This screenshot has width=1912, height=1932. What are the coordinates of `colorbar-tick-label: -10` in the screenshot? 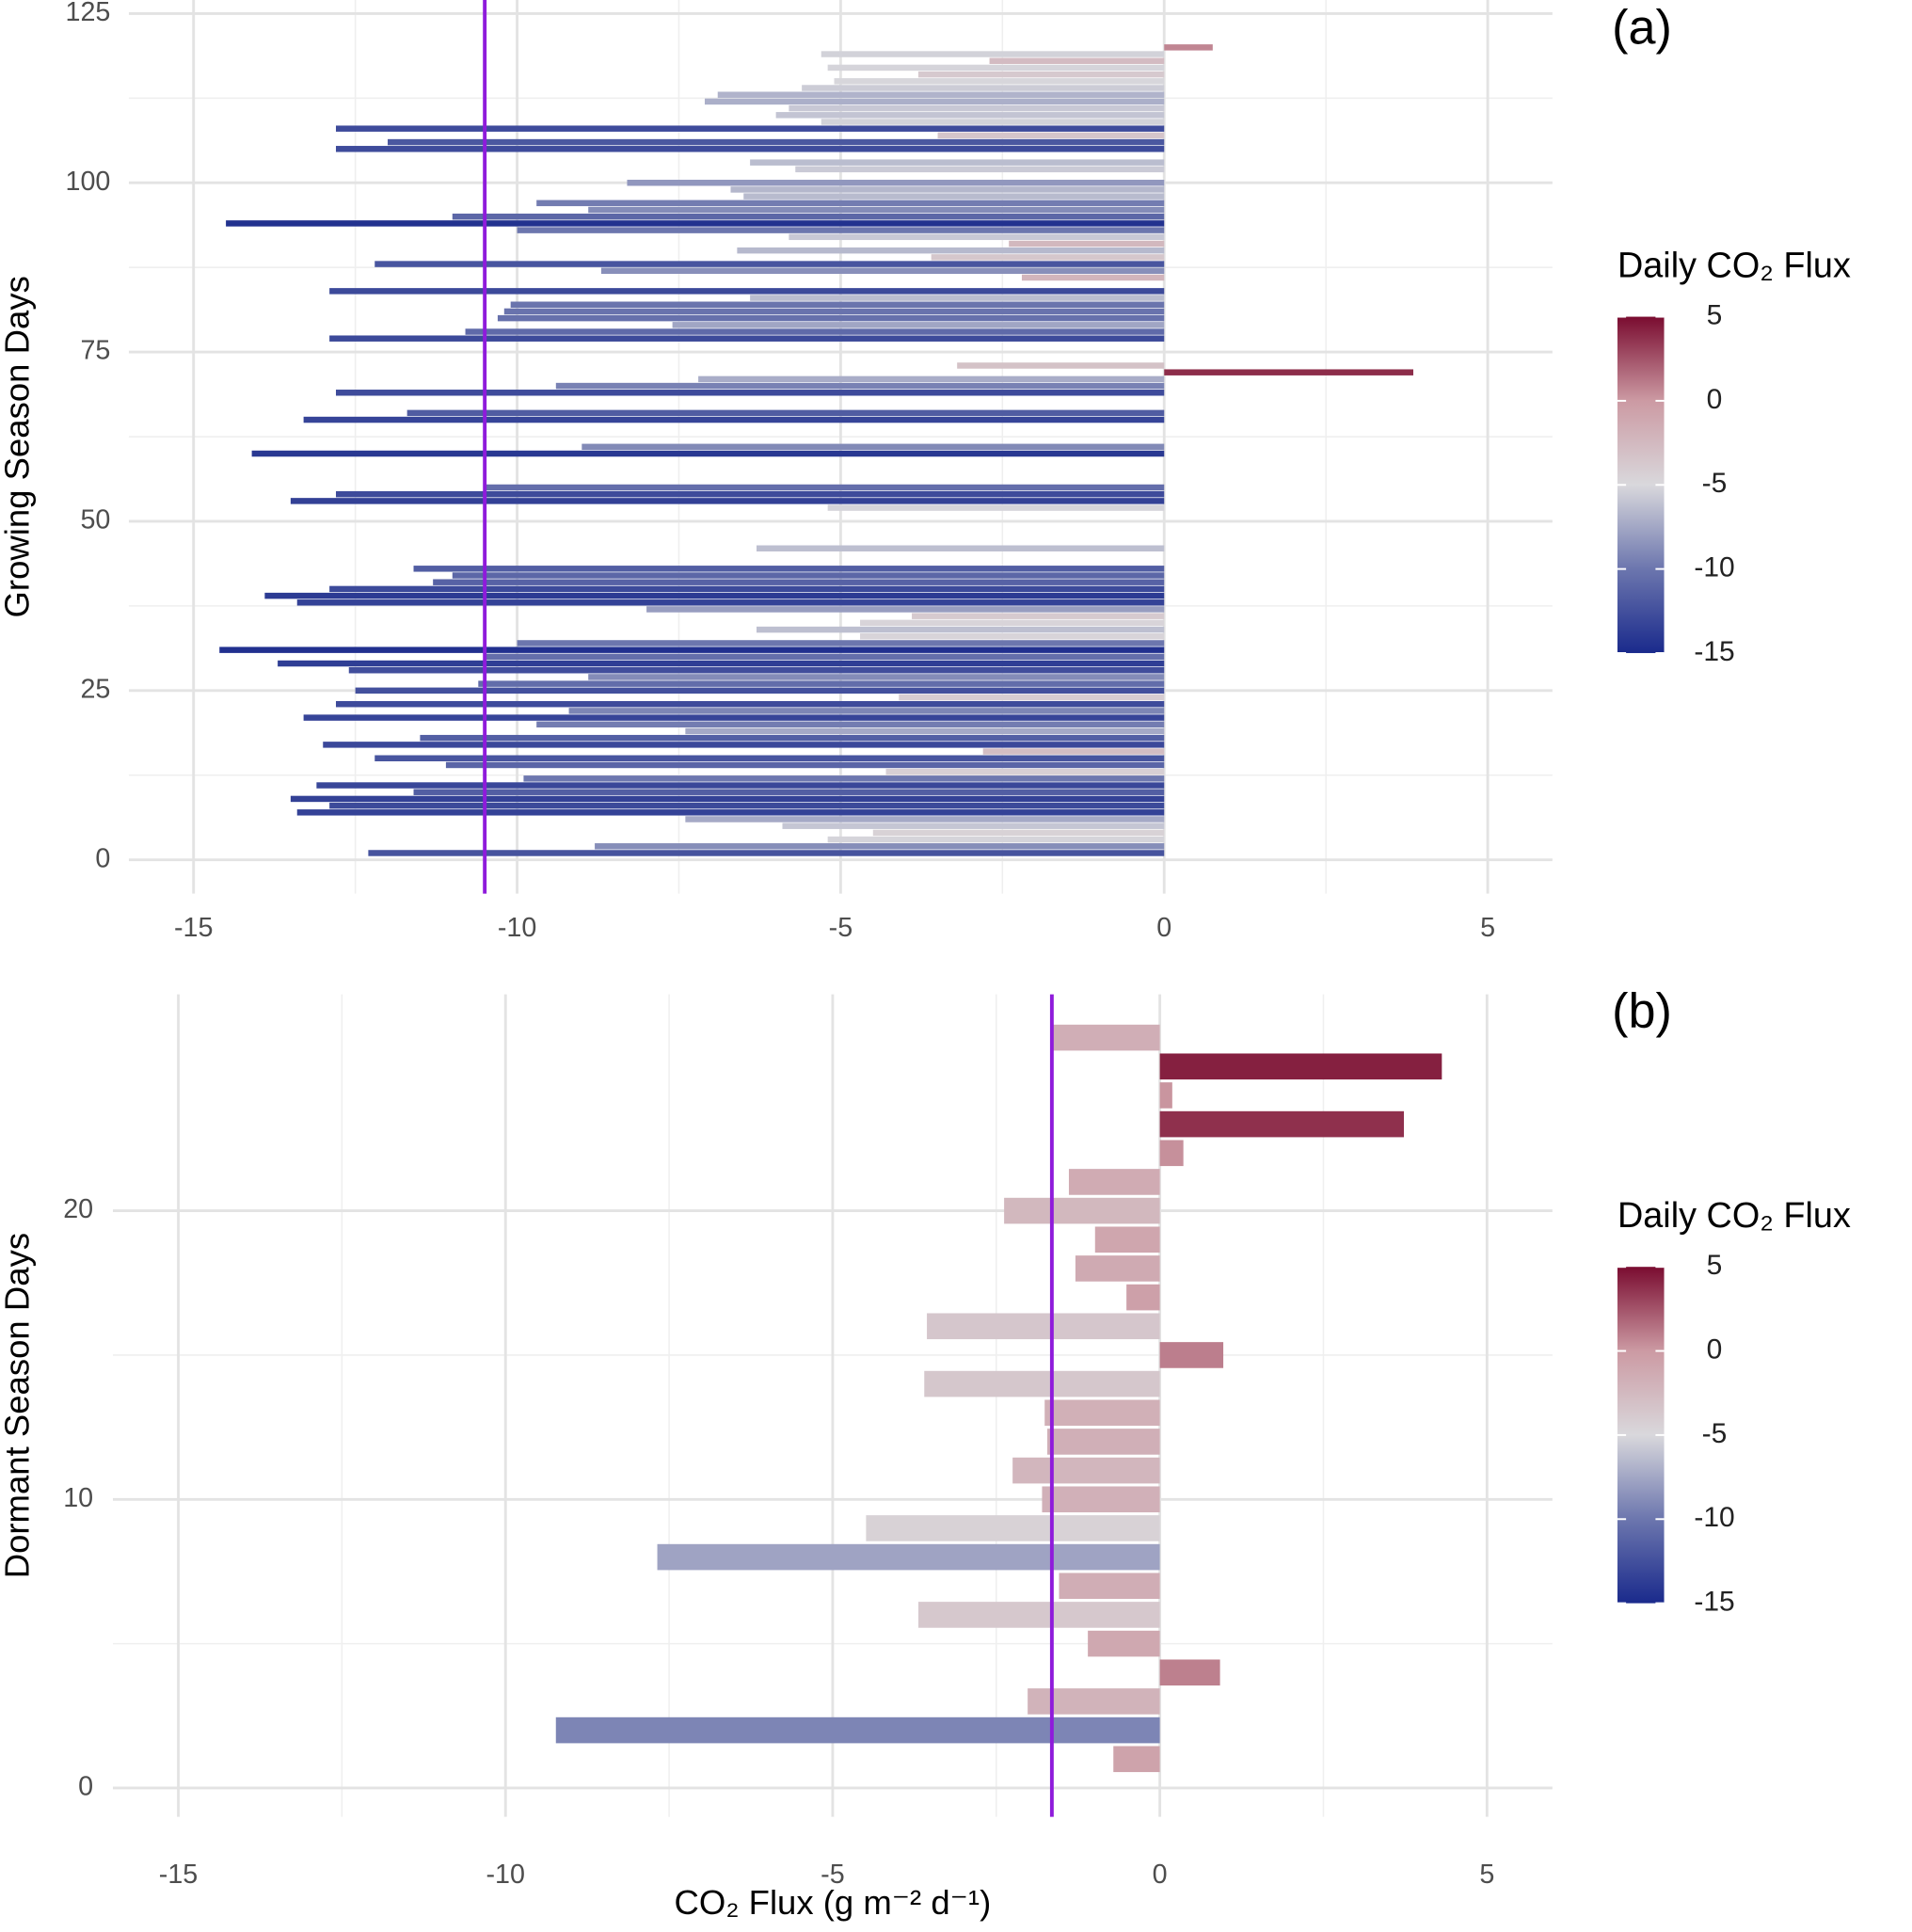 It's located at (1714, 567).